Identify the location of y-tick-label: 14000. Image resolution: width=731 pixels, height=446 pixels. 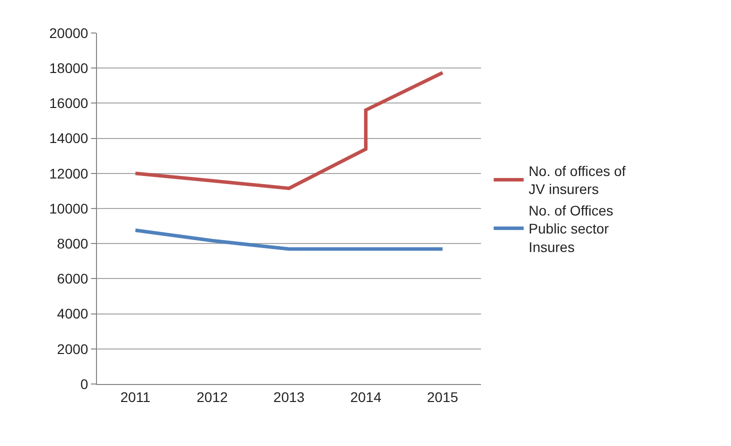
(68, 138).